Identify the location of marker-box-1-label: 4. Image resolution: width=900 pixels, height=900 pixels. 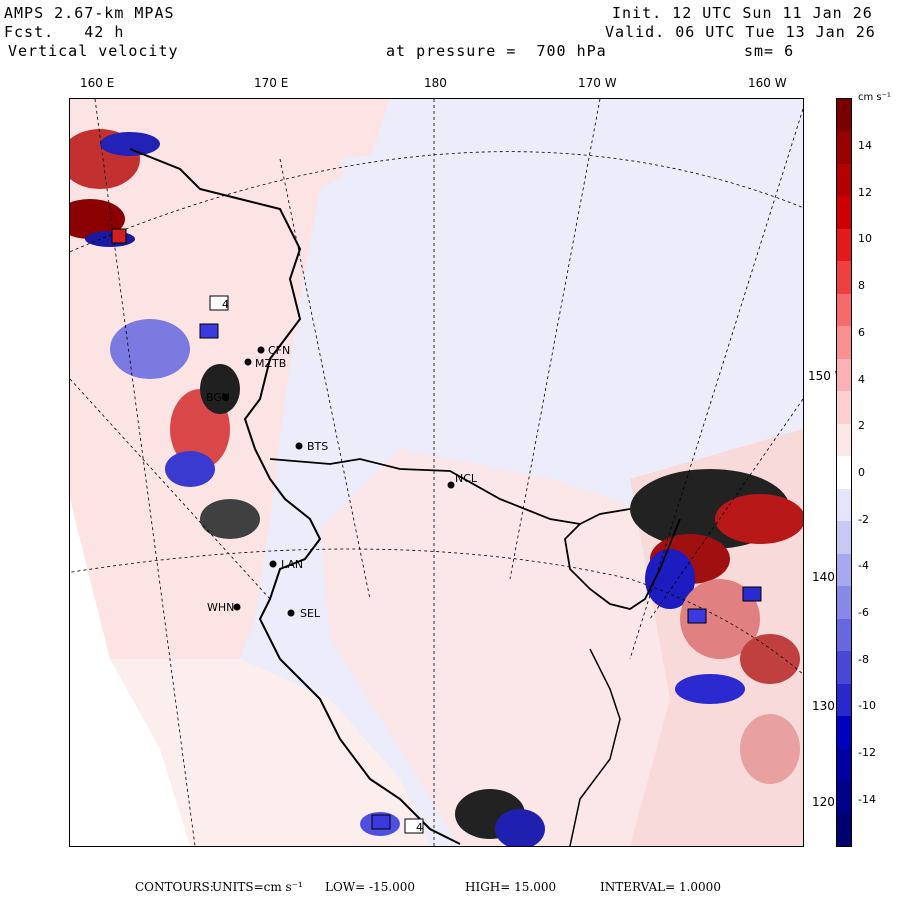
(225, 304).